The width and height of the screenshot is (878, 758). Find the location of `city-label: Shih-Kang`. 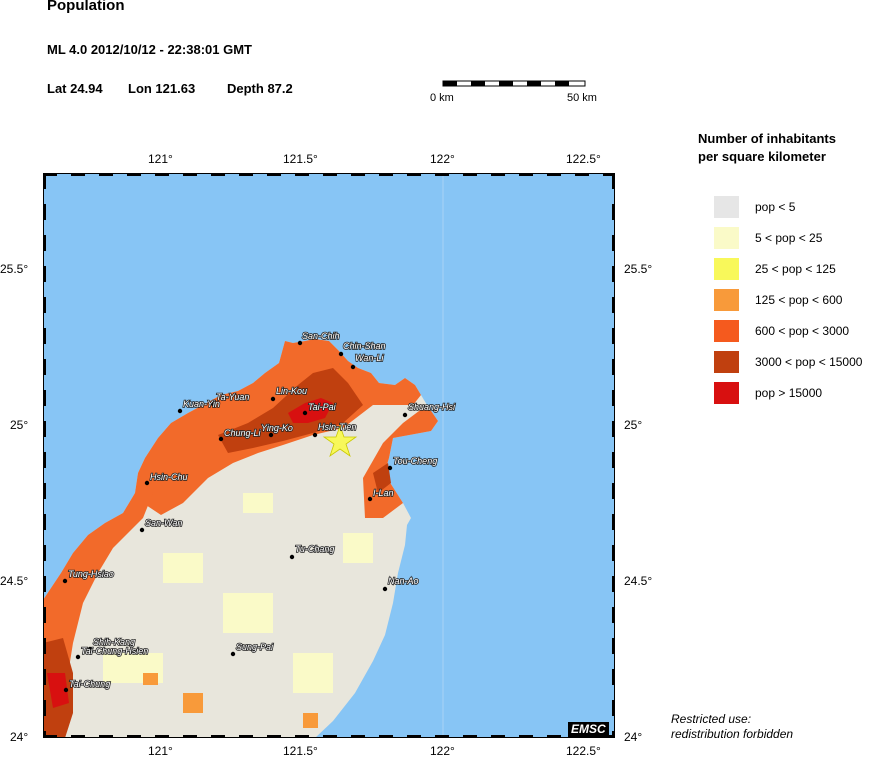

city-label: Shih-Kang is located at coordinates (114, 642).